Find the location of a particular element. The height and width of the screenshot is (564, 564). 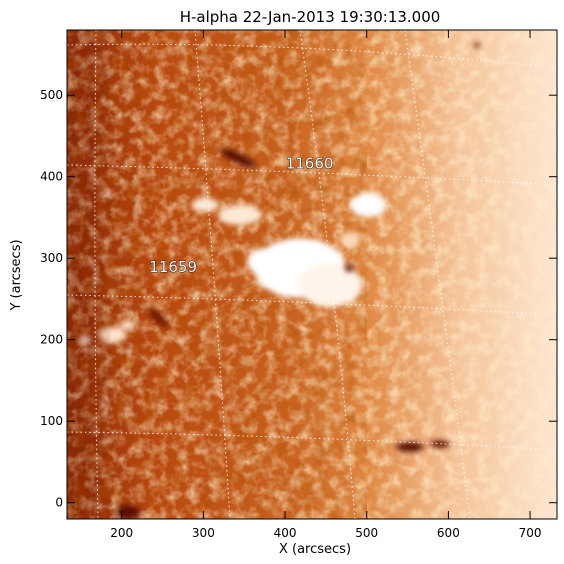

image-title: H-alpha 22-Jan-2013 19:30:13.000 is located at coordinates (310, 17).